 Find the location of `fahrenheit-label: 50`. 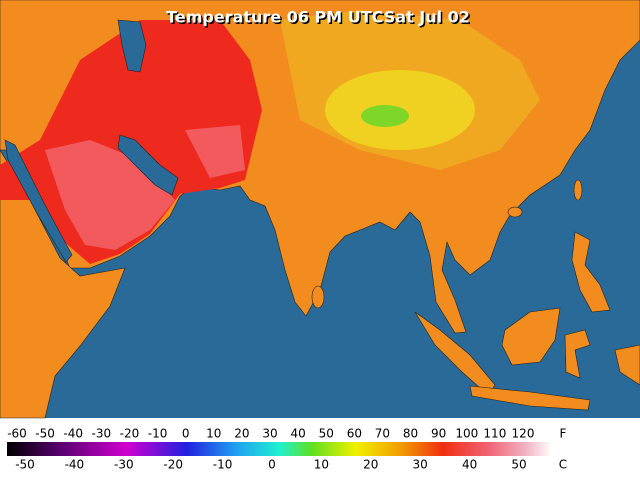

fahrenheit-label: 50 is located at coordinates (326, 434).